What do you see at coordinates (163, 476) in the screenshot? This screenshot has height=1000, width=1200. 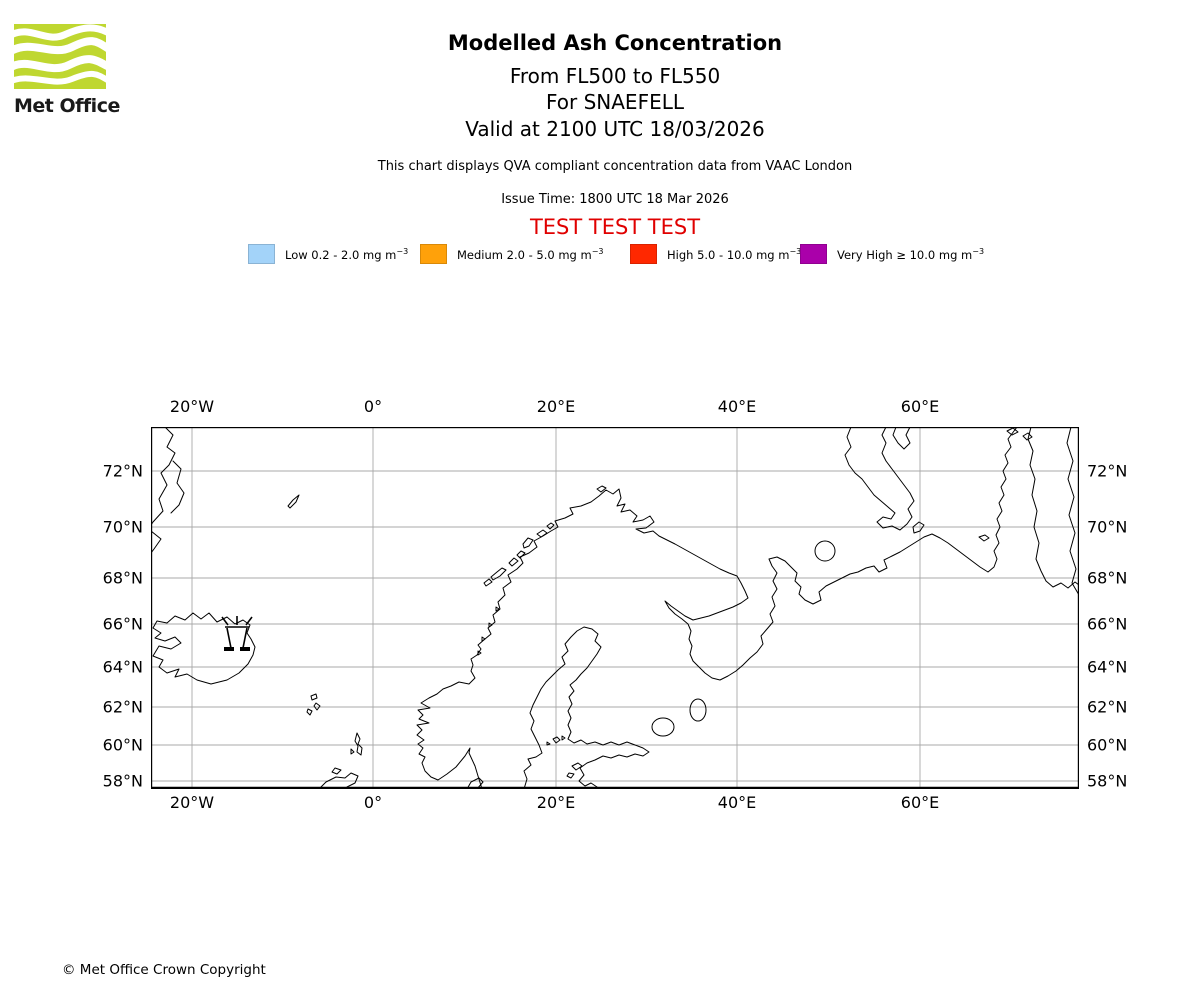 I see `coast-greenland` at bounding box center [163, 476].